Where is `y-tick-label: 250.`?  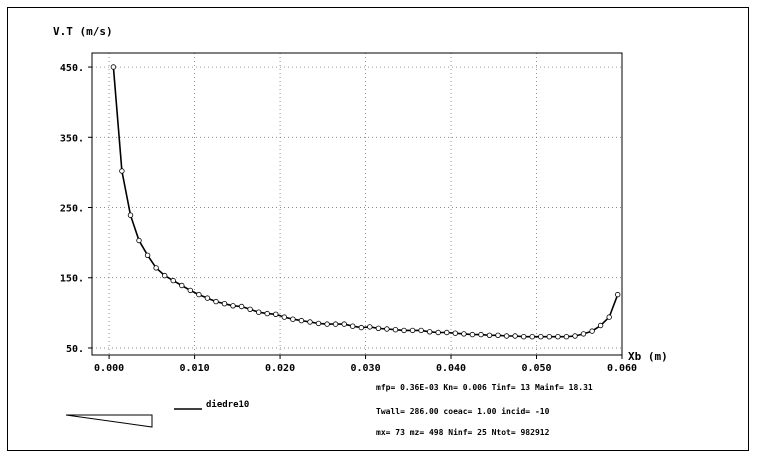
y-tick-label: 250. is located at coordinates (72, 209).